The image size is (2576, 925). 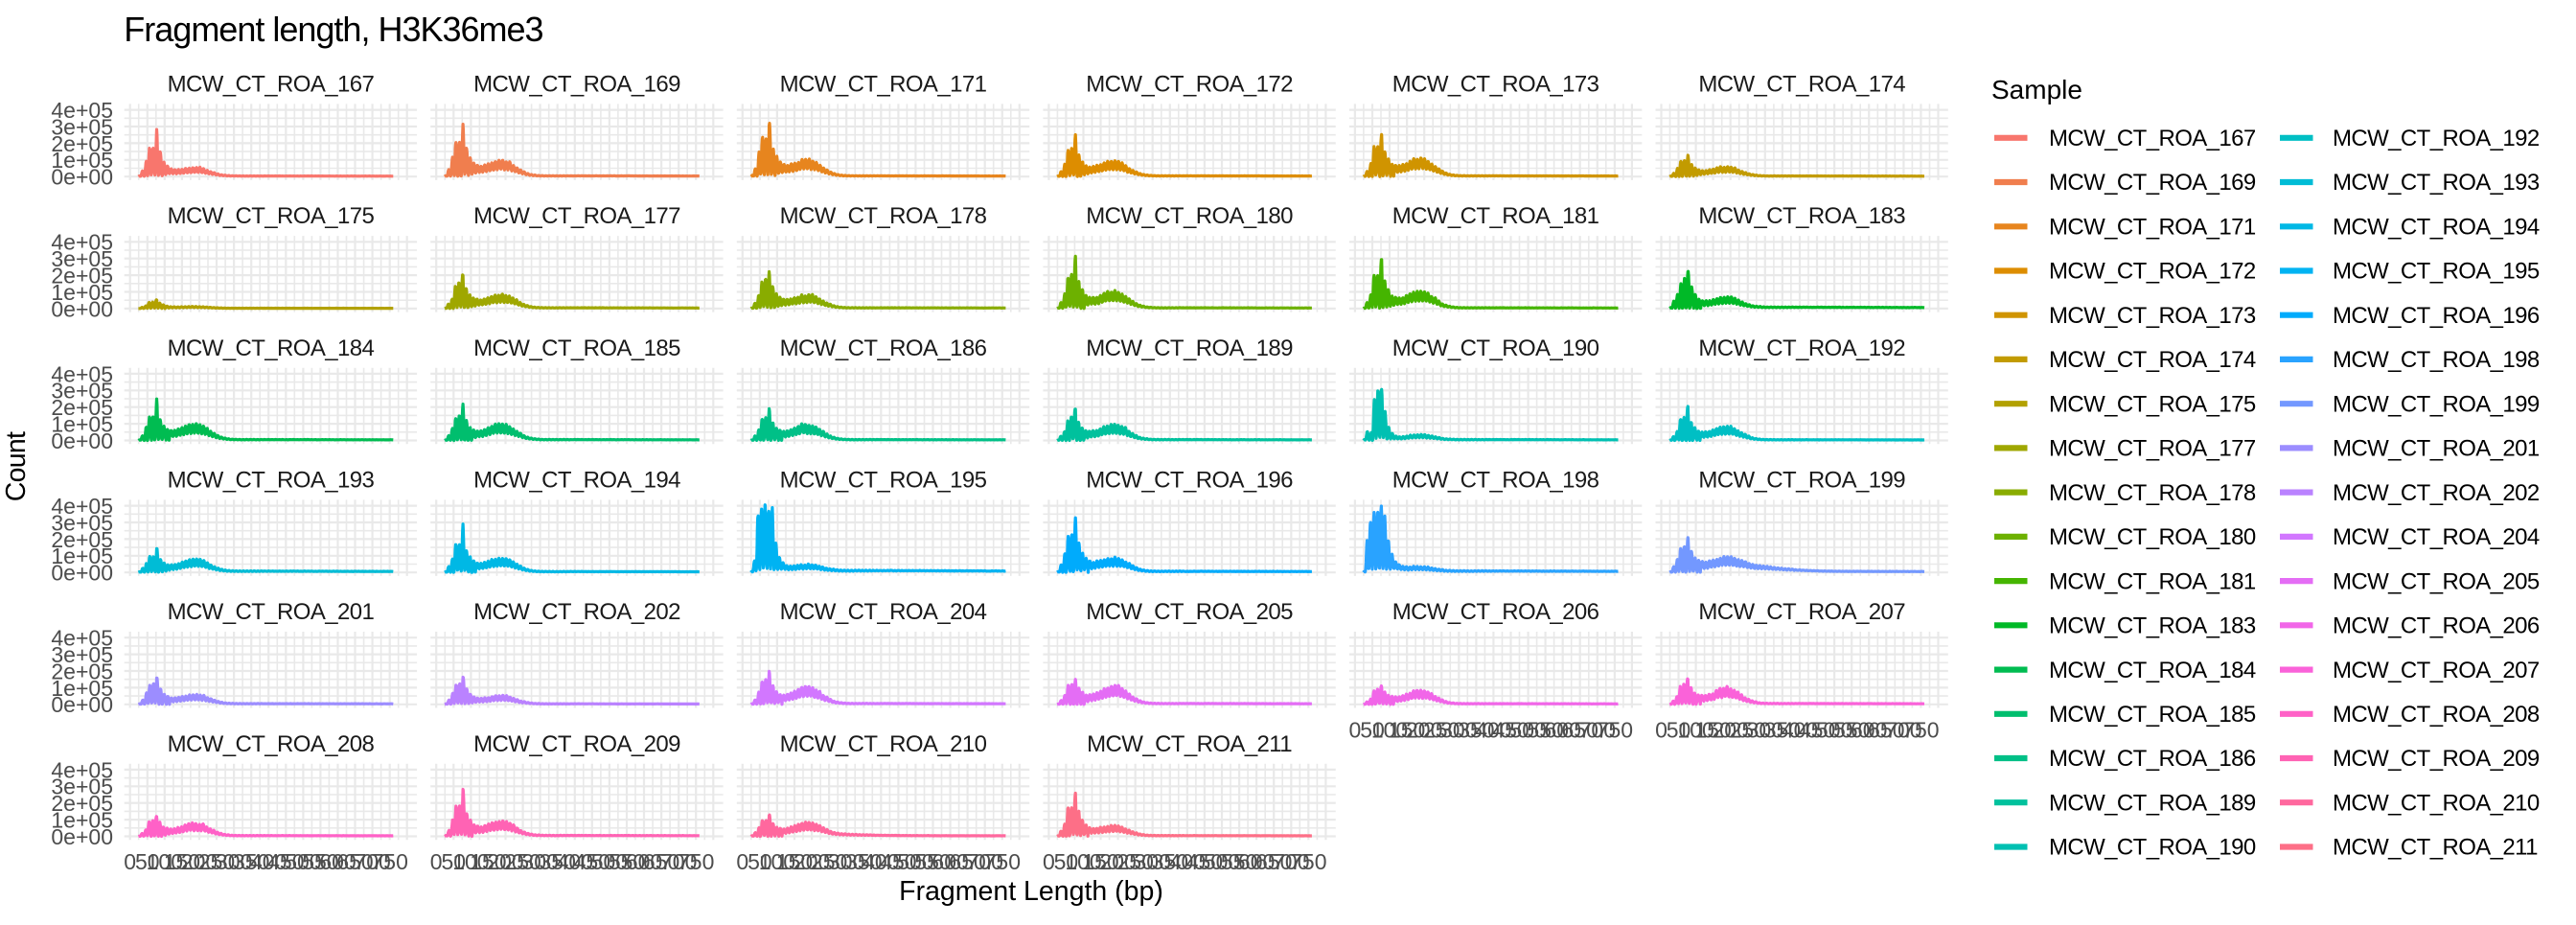 I want to click on svg-text: MCW_CT_ROA_206, so click(x=1495, y=612).